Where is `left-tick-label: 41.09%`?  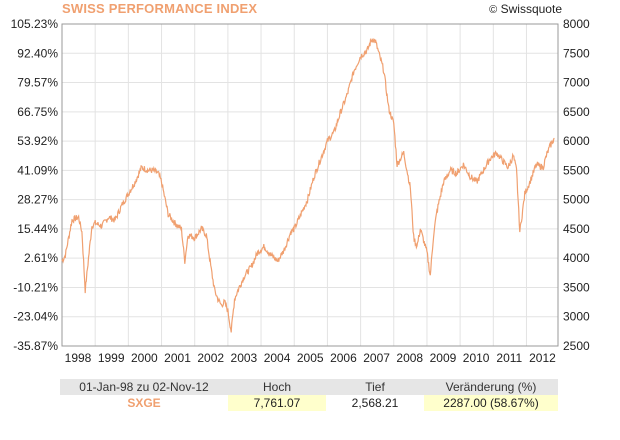 left-tick-label: 41.09% is located at coordinates (37, 170).